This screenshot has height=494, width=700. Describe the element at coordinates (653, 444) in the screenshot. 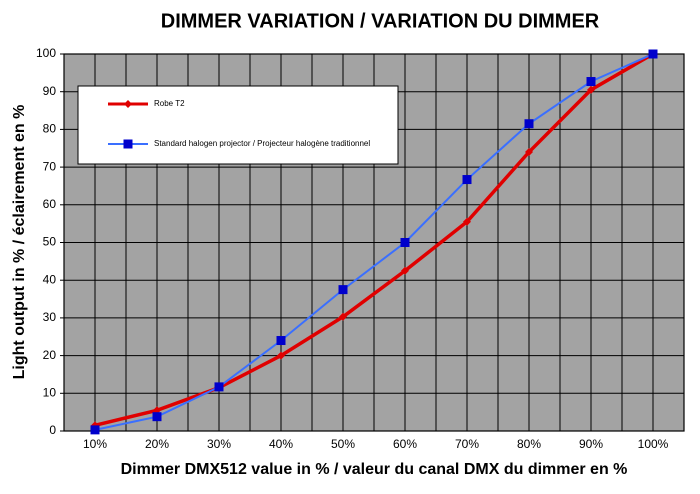

I see `x-tick-label: 100%` at that location.